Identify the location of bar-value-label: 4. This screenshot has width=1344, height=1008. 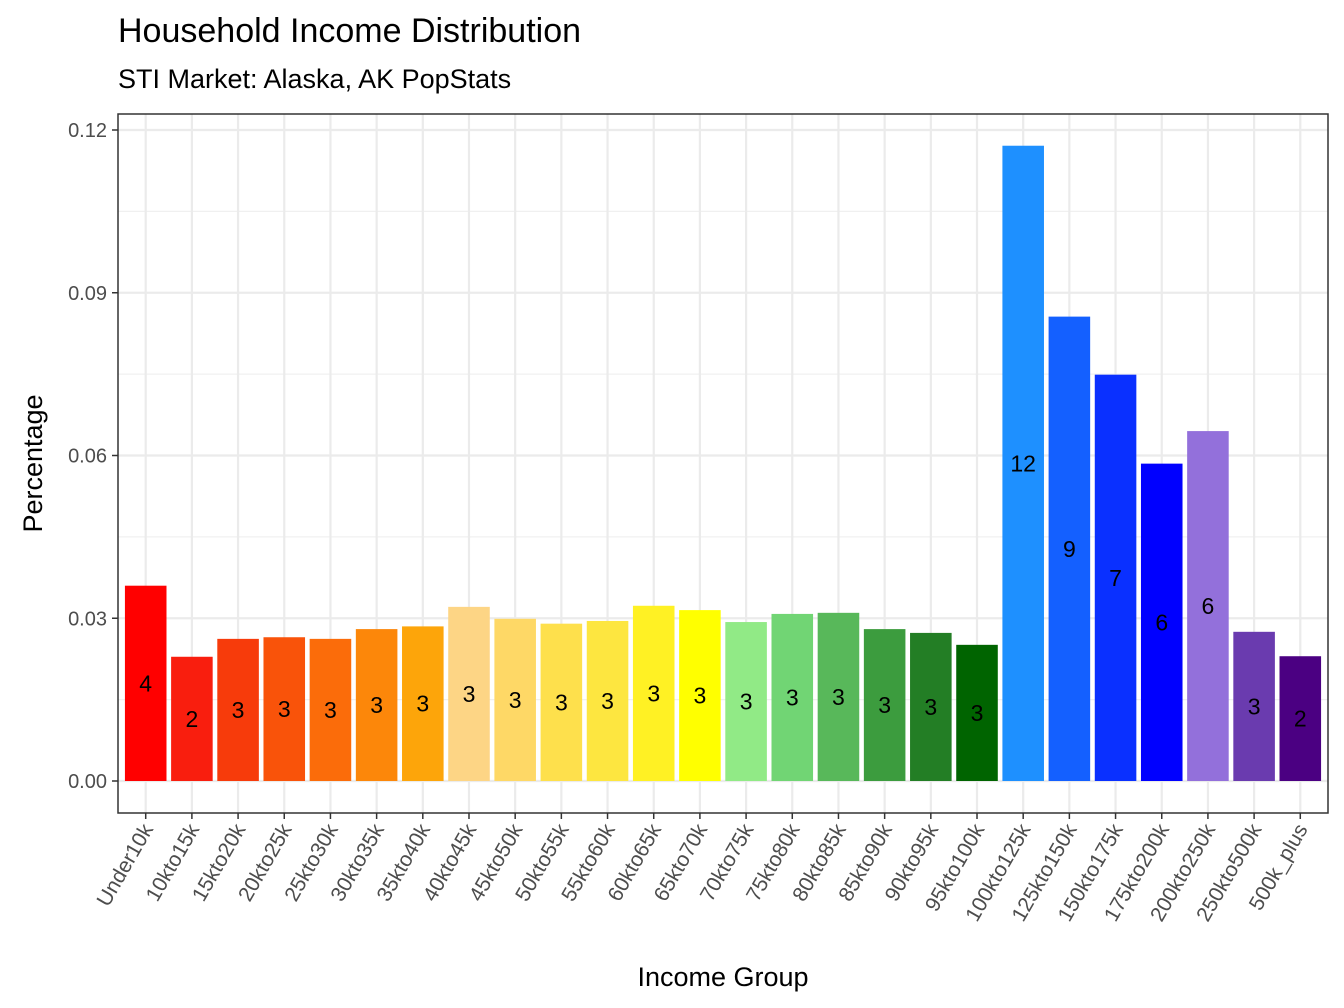
(145, 683).